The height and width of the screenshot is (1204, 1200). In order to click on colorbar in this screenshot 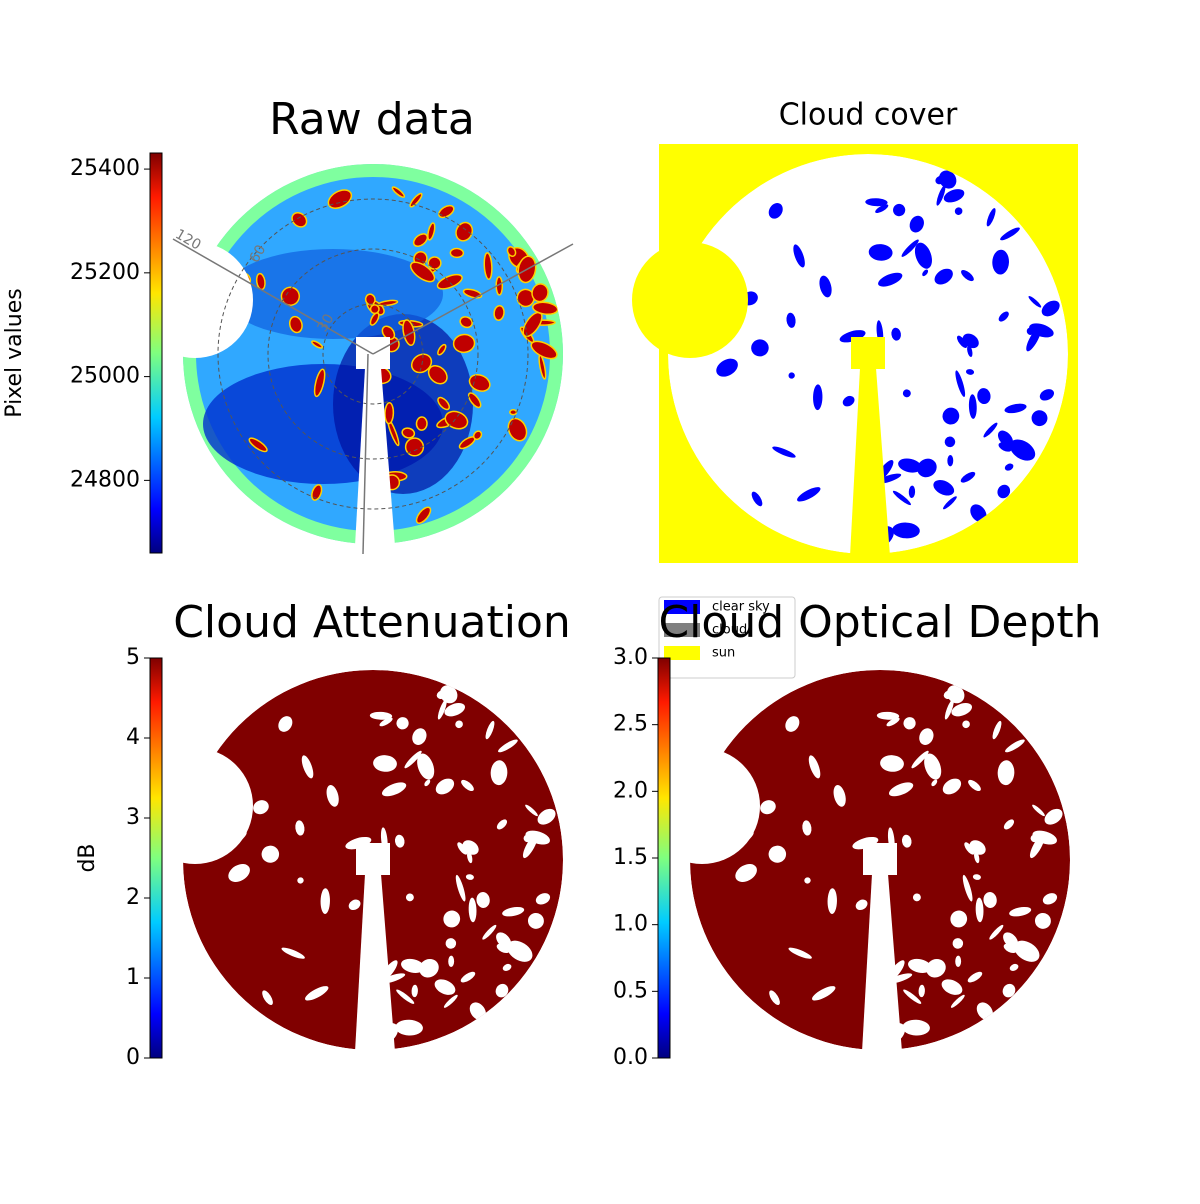, I will do `click(156, 858)`.